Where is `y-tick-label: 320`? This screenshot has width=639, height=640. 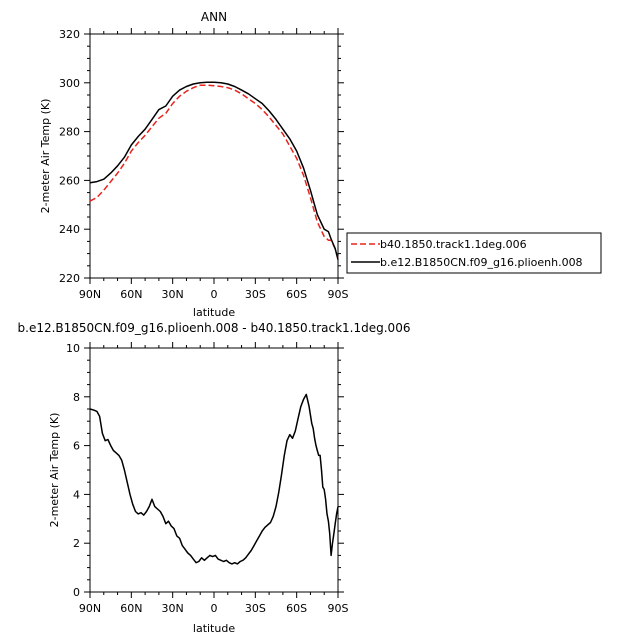 y-tick-label: 320 is located at coordinates (69, 34).